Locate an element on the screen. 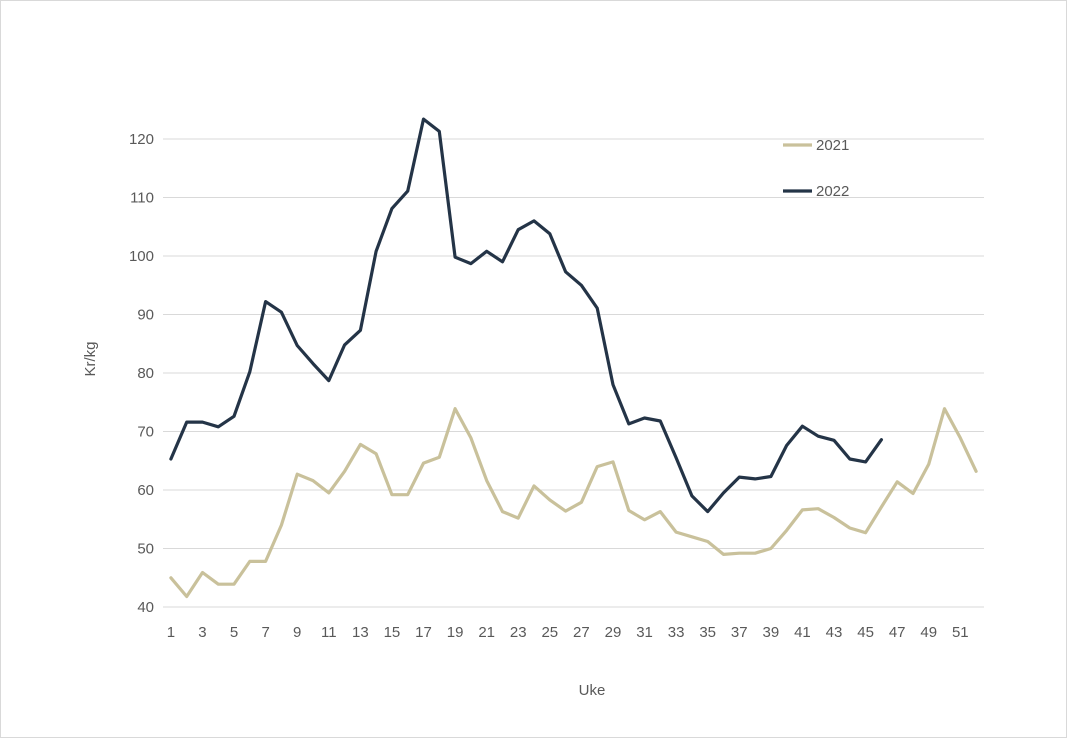  x-tick-label-23: 23 is located at coordinates (518, 632).